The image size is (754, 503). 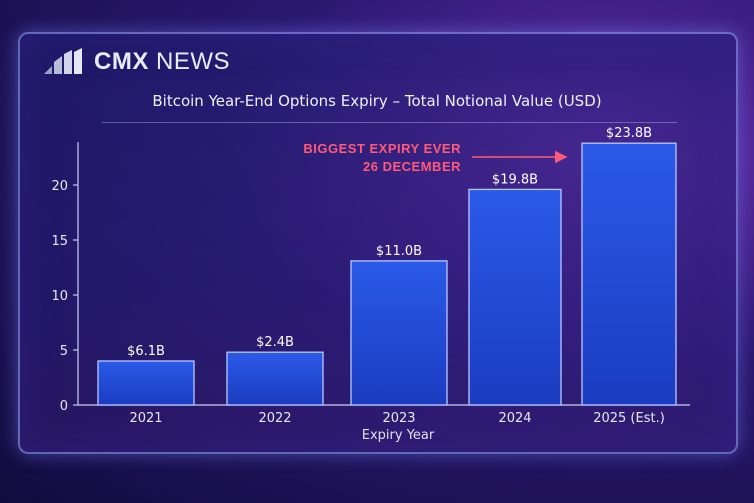 What do you see at coordinates (398, 435) in the screenshot?
I see `x-axis-label: Expiry Year` at bounding box center [398, 435].